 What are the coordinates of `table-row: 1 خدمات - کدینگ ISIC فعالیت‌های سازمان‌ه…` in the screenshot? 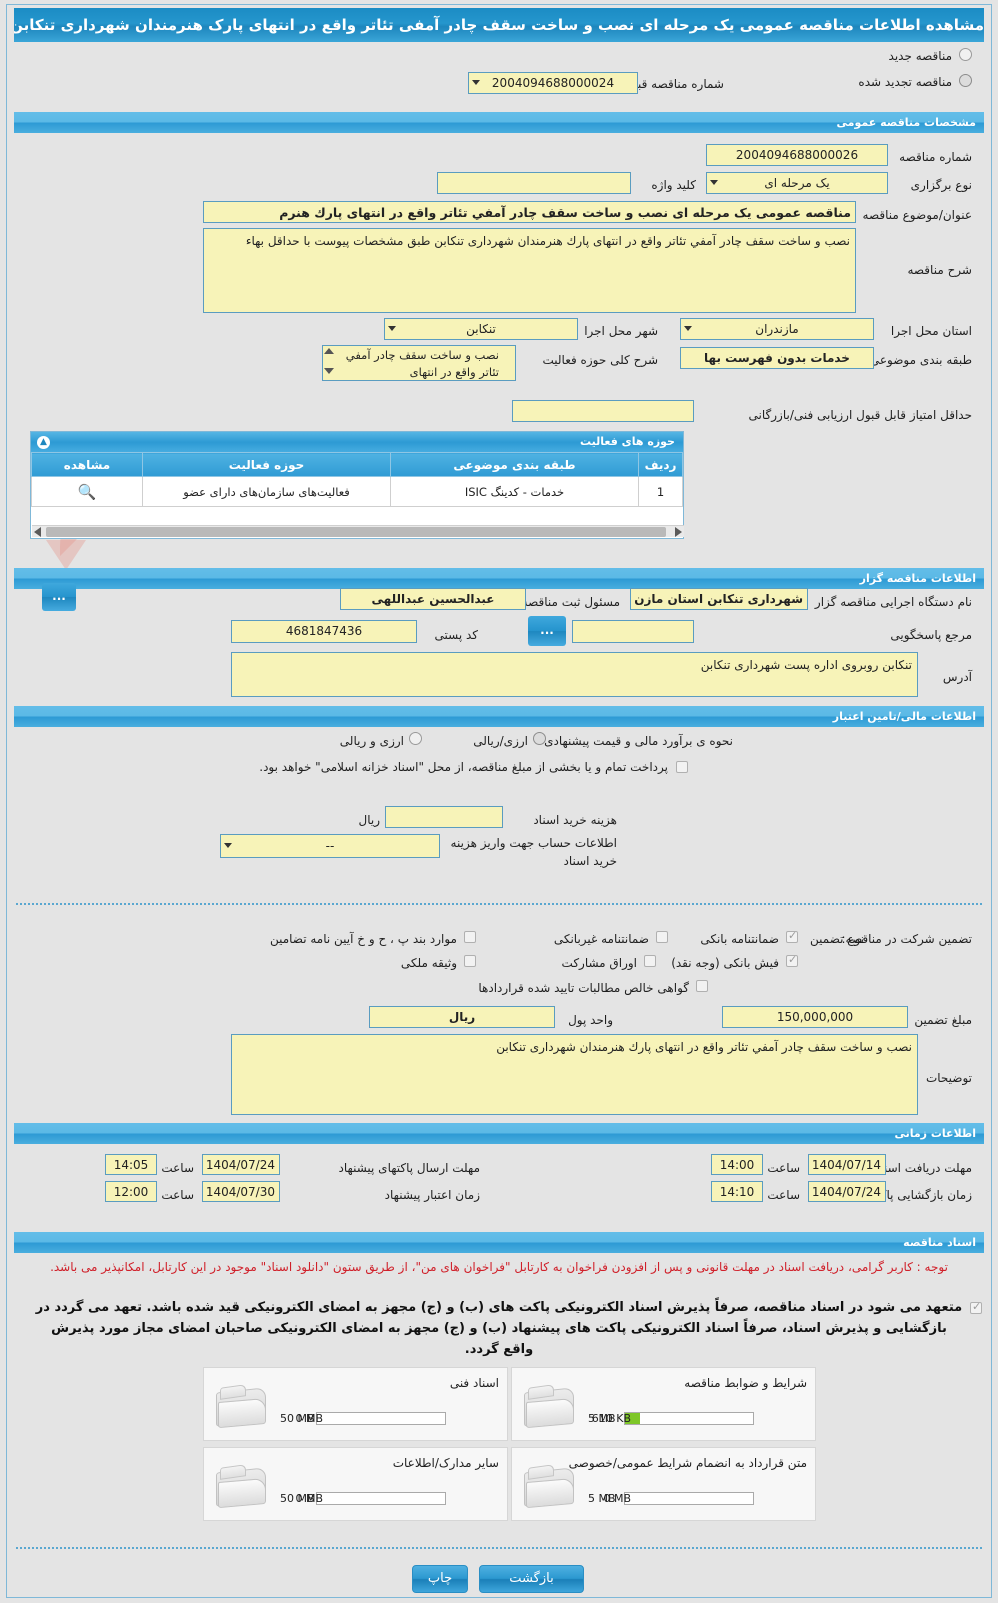 It's located at (357, 491).